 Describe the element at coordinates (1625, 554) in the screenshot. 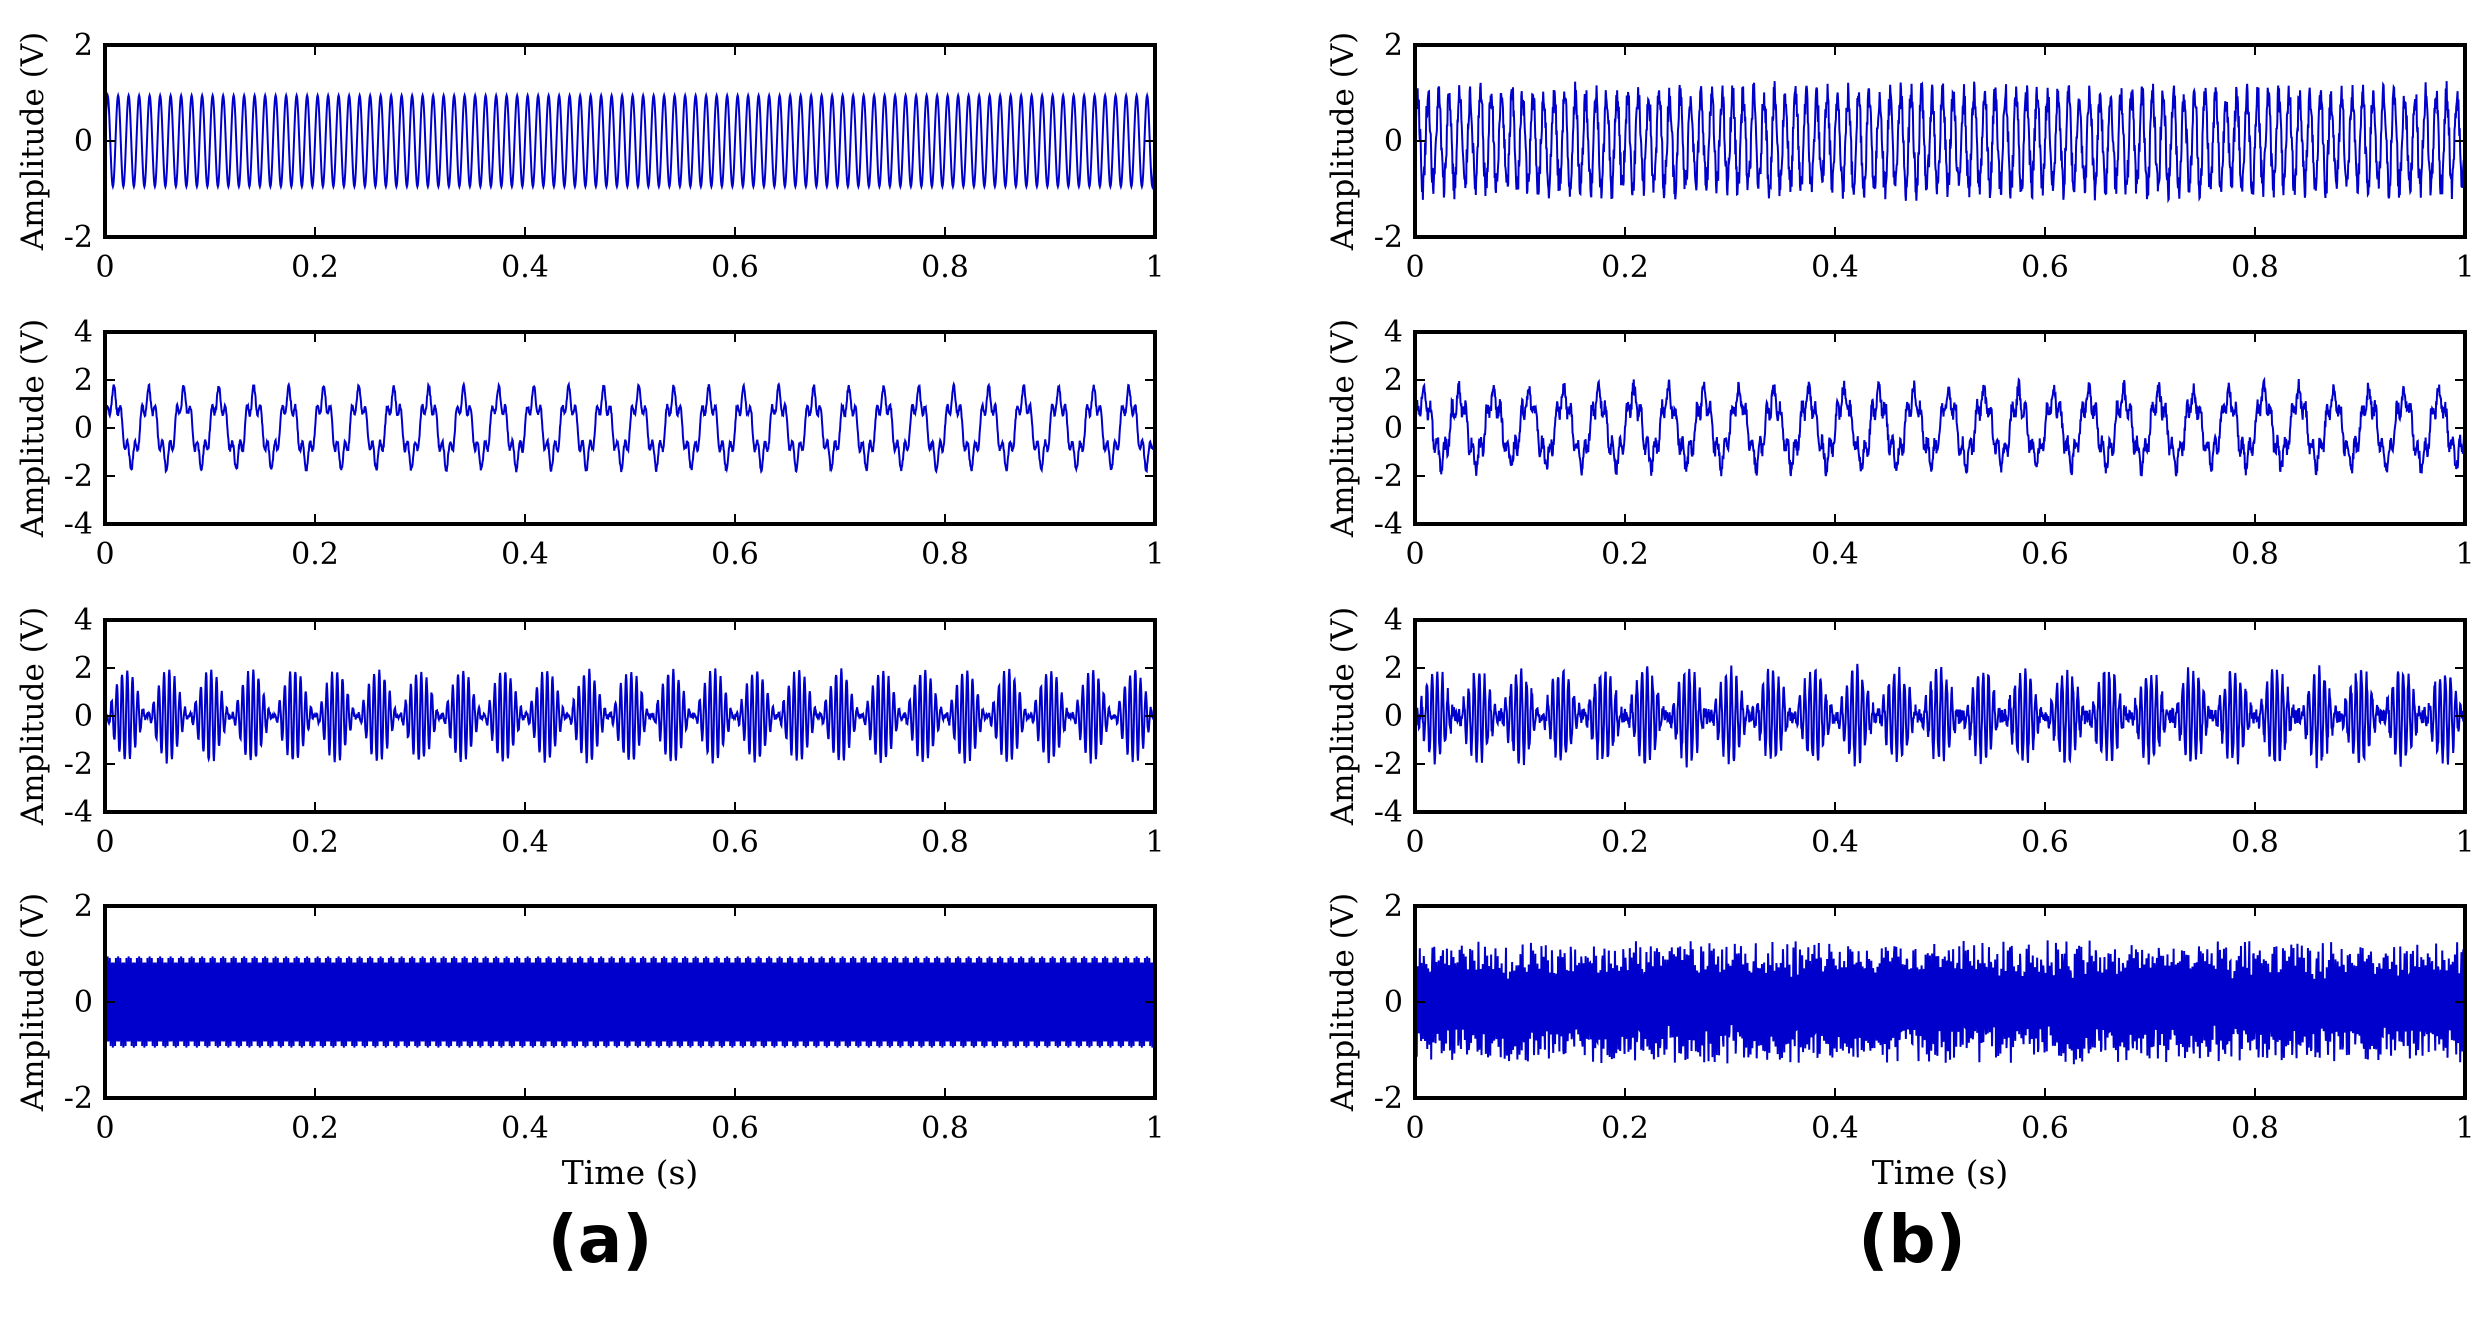

I see `x-tick-label-b-2: 0.2` at that location.